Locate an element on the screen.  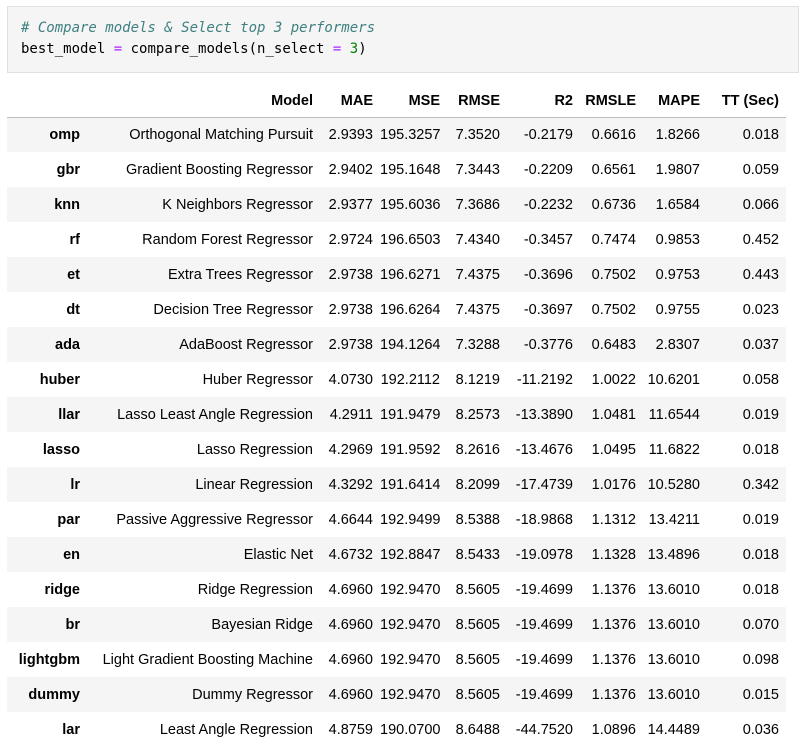
code-operator: = is located at coordinates (118, 49).